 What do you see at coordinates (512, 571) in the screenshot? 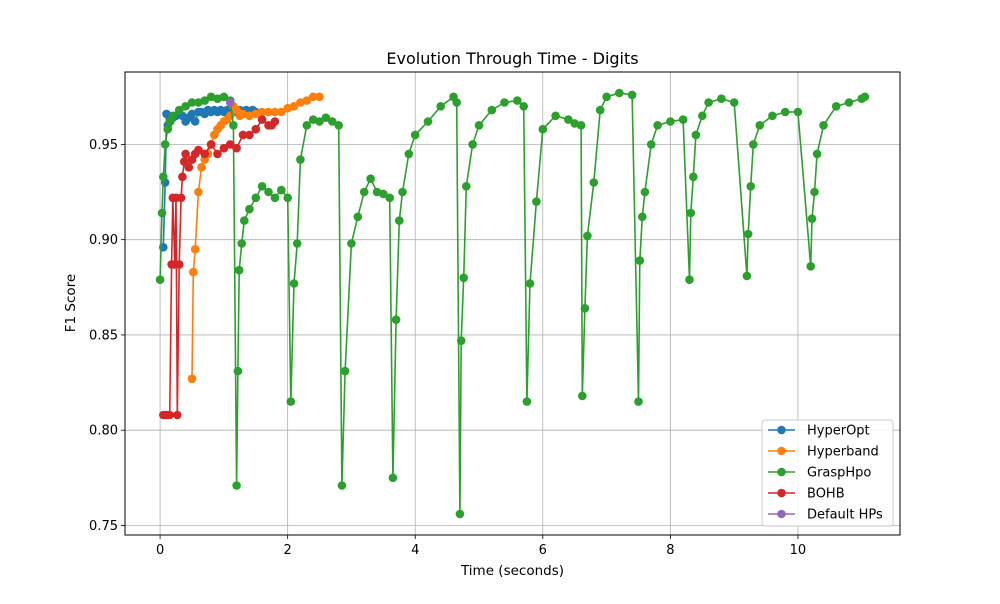
I see `x-axis-label: Time (seconds)` at bounding box center [512, 571].